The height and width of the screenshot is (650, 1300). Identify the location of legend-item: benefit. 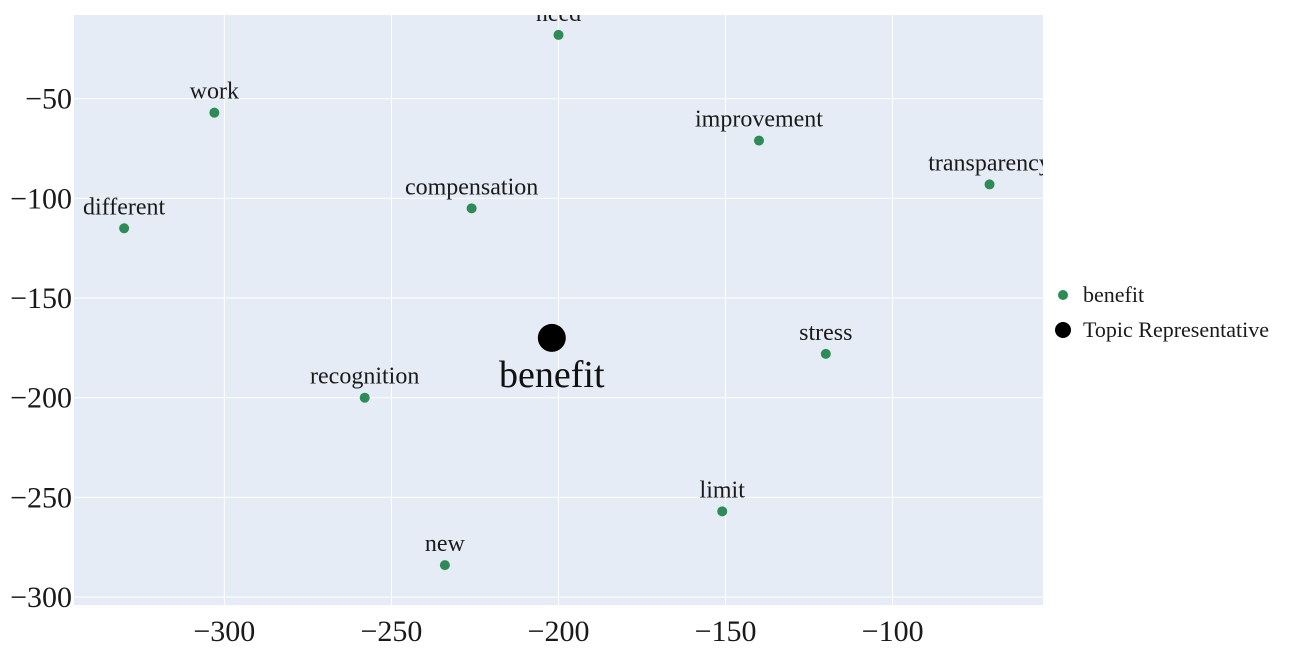
(1101, 294).